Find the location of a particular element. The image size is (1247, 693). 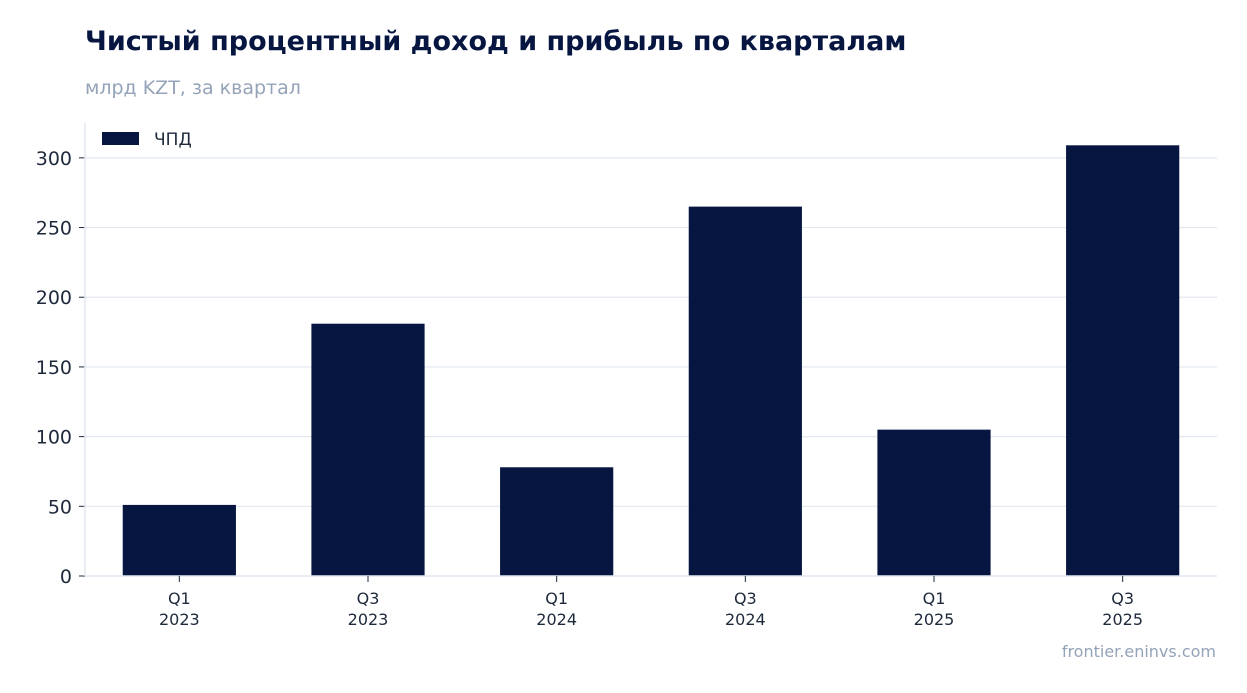

y-tick-label: 0 is located at coordinates (66, 577).